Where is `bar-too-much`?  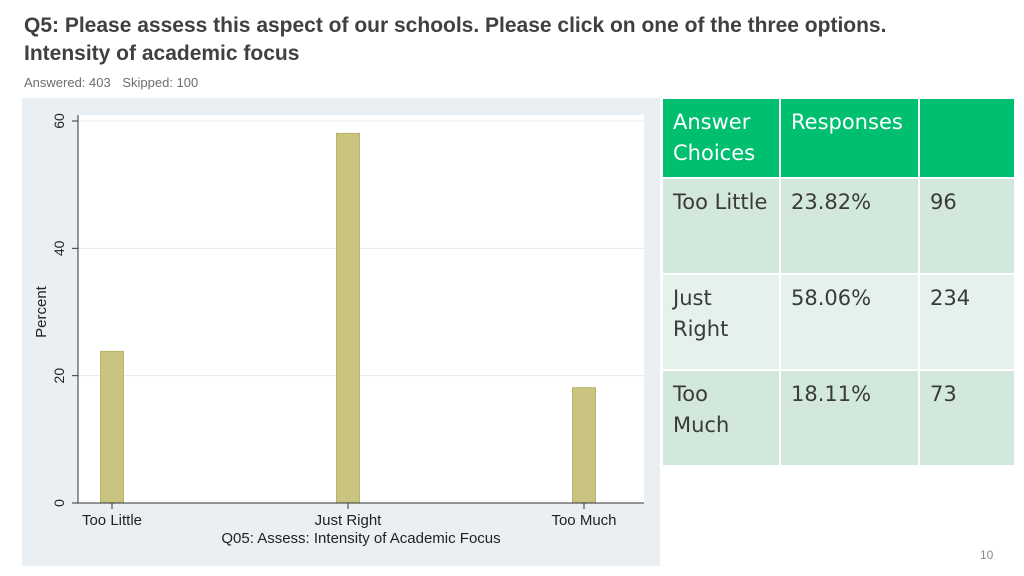 bar-too-much is located at coordinates (584, 445).